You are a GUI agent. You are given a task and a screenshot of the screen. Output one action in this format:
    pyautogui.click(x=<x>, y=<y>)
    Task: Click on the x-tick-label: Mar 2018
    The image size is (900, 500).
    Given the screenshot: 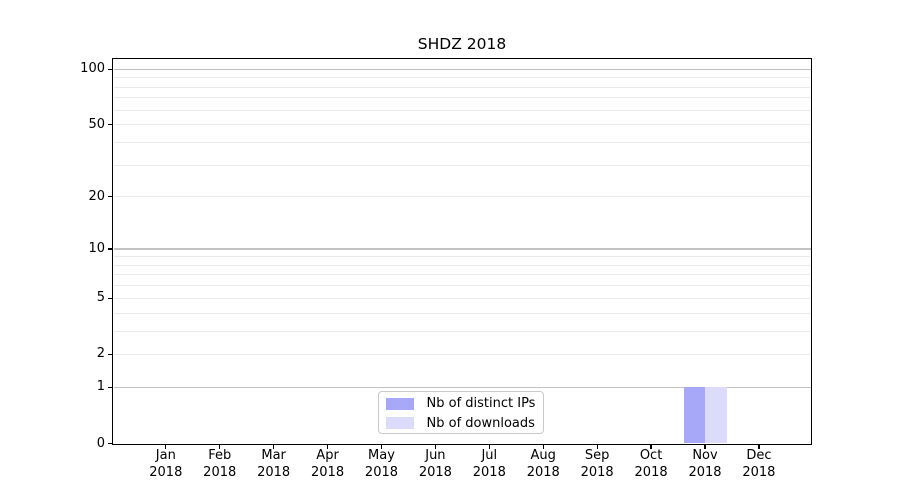 What is the action you would take?
    pyautogui.click(x=274, y=464)
    